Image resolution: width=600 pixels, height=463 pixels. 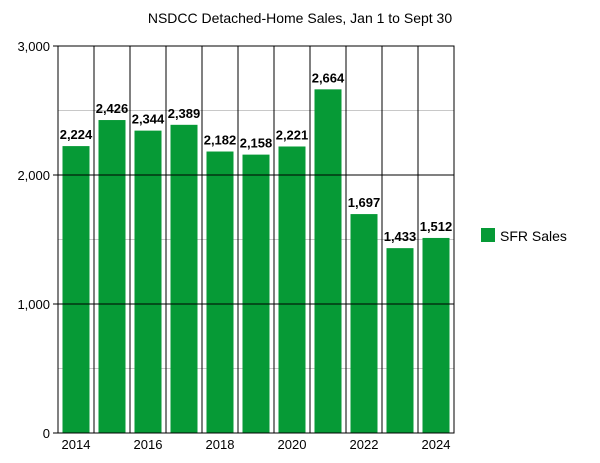 I want to click on data-label: 2,389, so click(x=184, y=113).